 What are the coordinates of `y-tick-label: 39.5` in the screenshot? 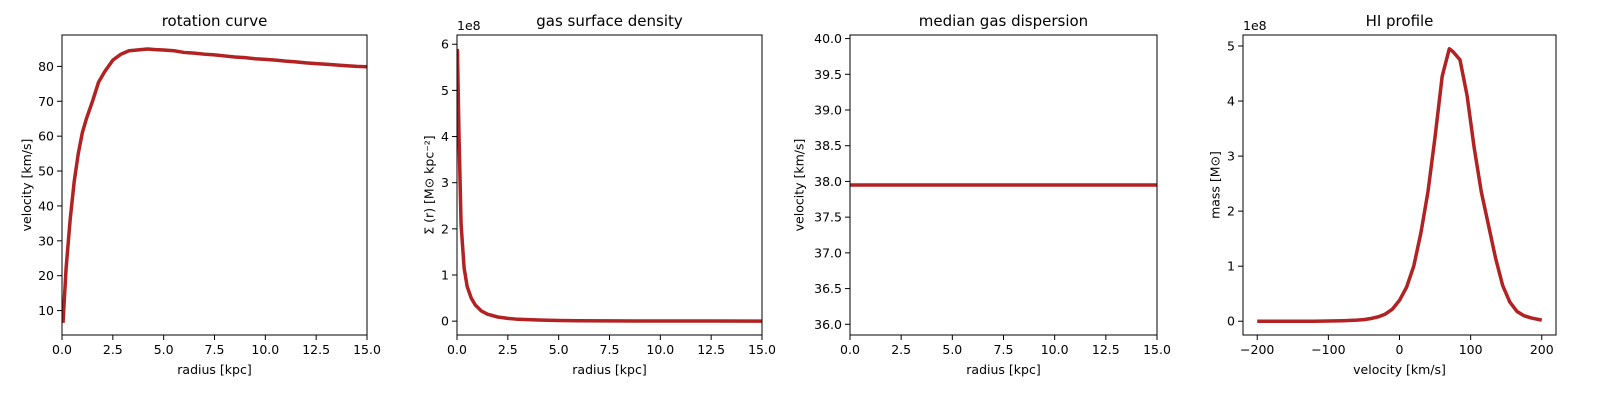 It's located at (828, 74).